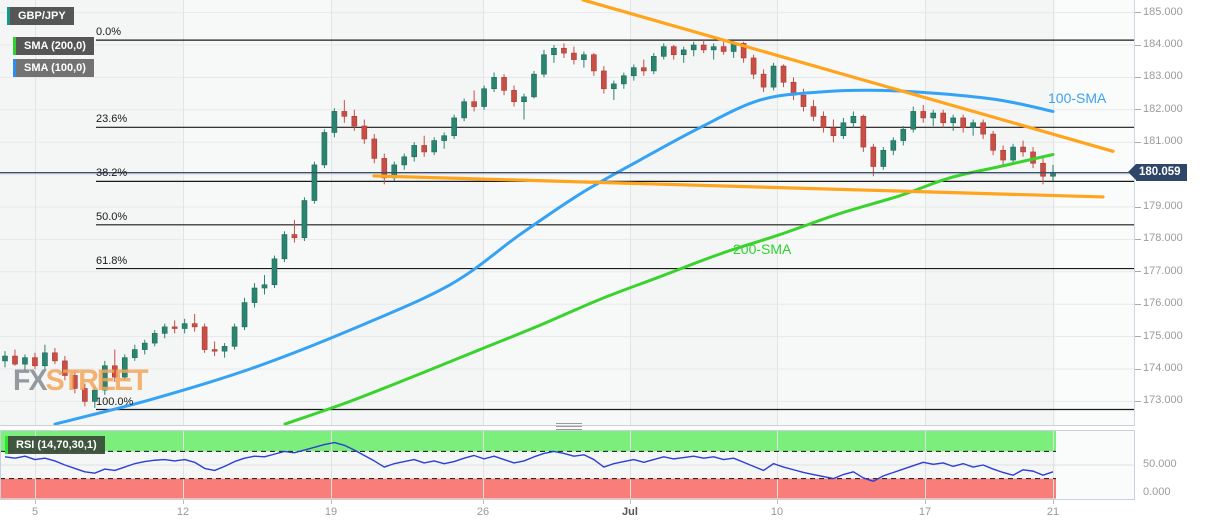 Image resolution: width=1207 pixels, height=526 pixels. I want to click on fib-level-label: 100.0%, so click(115, 401).